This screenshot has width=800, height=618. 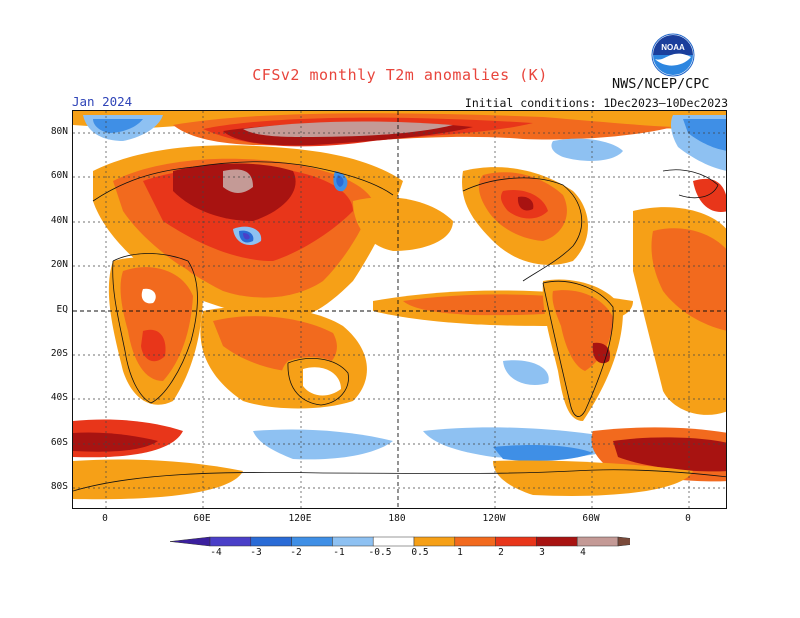 I want to click on lat-label-60n: 60N, so click(x=59, y=175).